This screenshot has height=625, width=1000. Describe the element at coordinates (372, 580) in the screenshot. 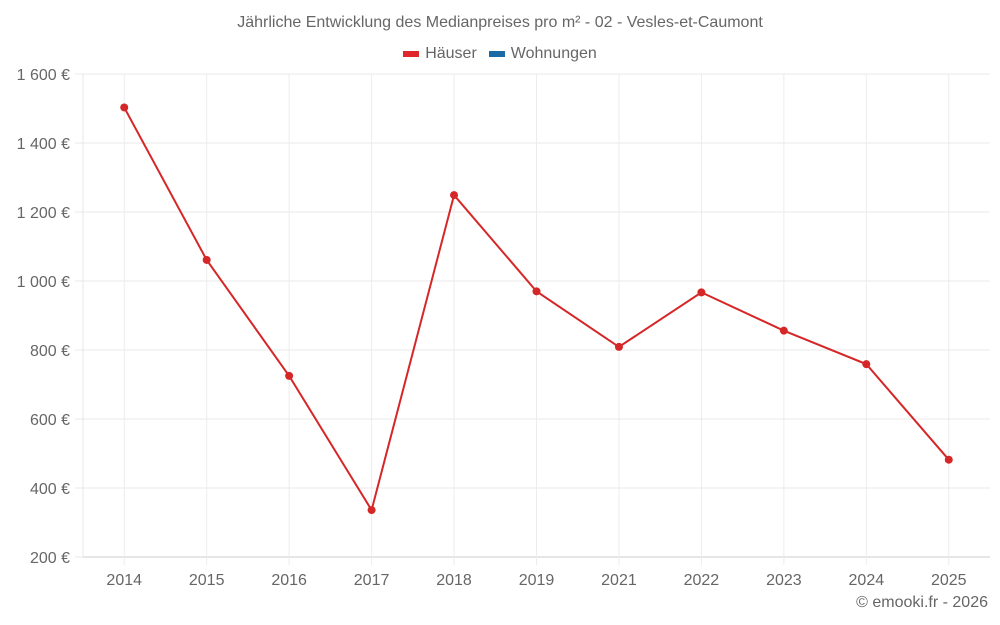

I see `x-tick-label: 2017` at that location.